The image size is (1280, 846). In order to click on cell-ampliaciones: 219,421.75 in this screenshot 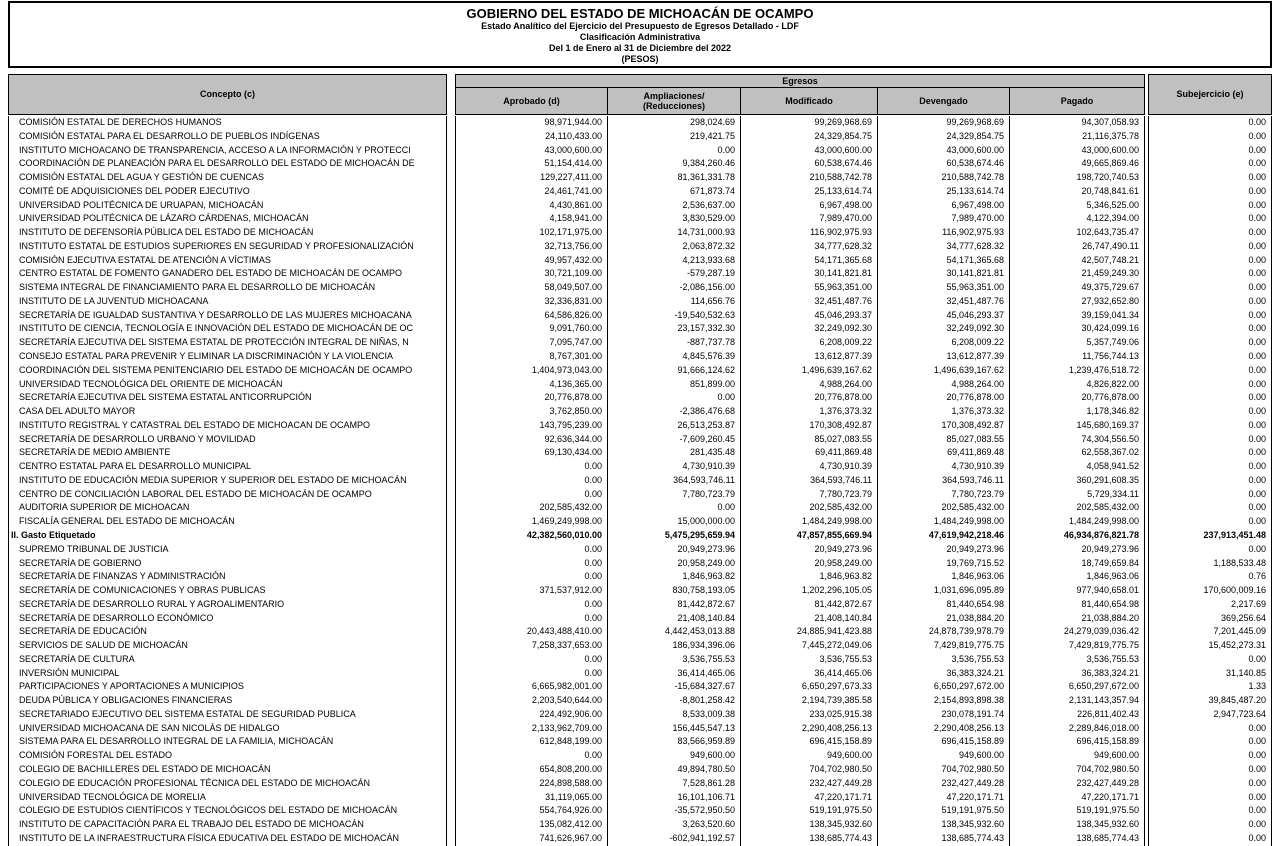, I will do `click(674, 136)`.